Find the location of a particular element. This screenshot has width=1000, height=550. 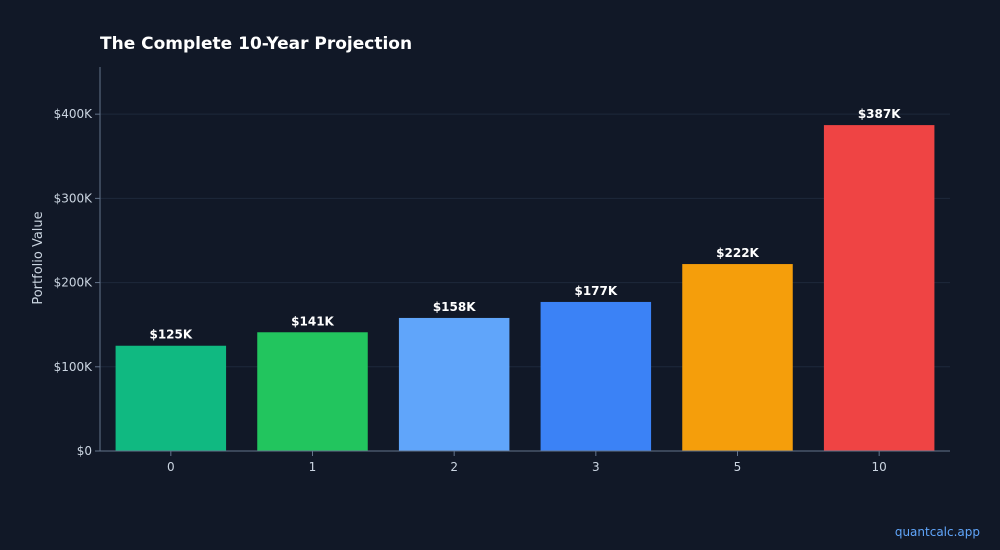

bar-value-label: $222K is located at coordinates (737, 253).